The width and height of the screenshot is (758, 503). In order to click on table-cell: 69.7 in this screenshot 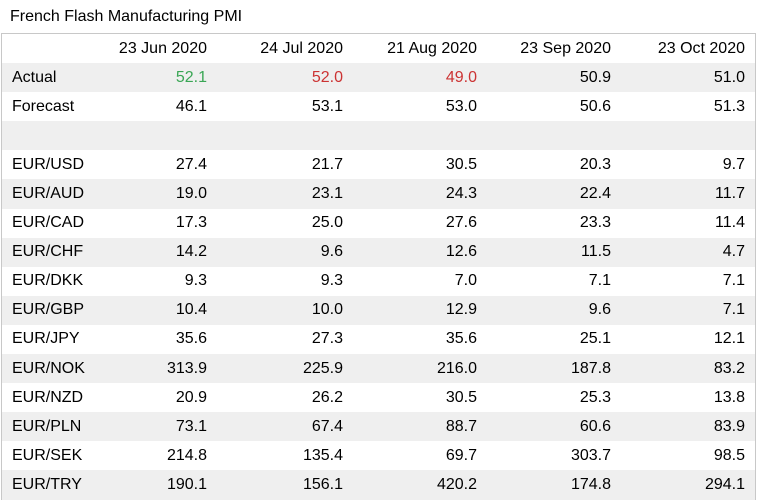, I will do `click(461, 455)`.